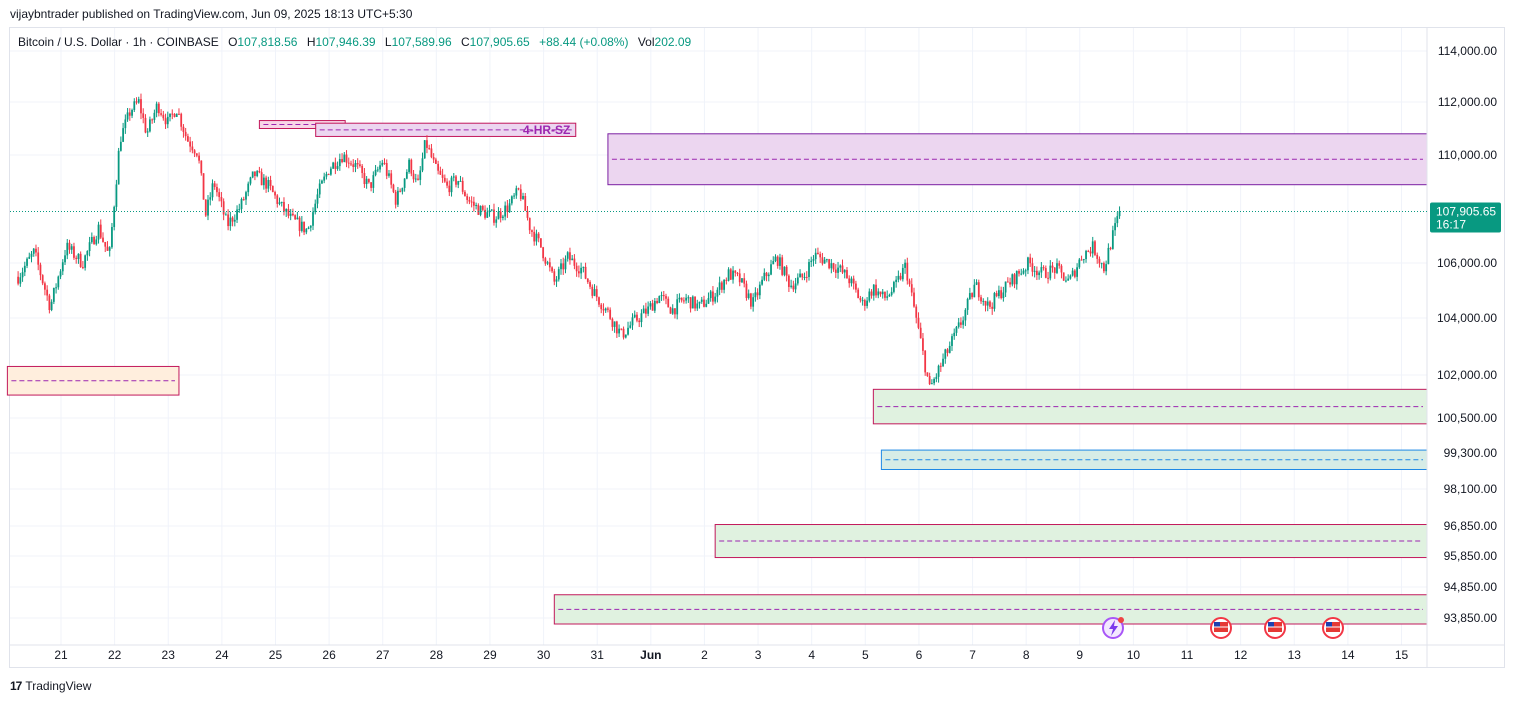  What do you see at coordinates (1121, 620) in the screenshot?
I see `event-dot-icon` at bounding box center [1121, 620].